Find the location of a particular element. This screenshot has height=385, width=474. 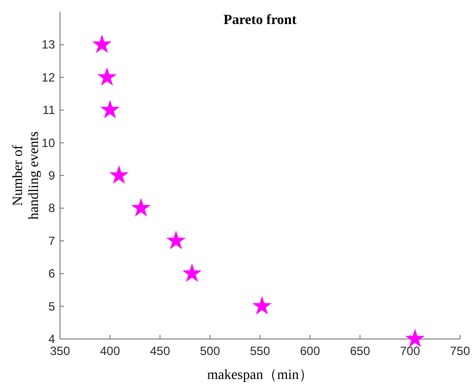

x-tick-label: 700 is located at coordinates (410, 351).